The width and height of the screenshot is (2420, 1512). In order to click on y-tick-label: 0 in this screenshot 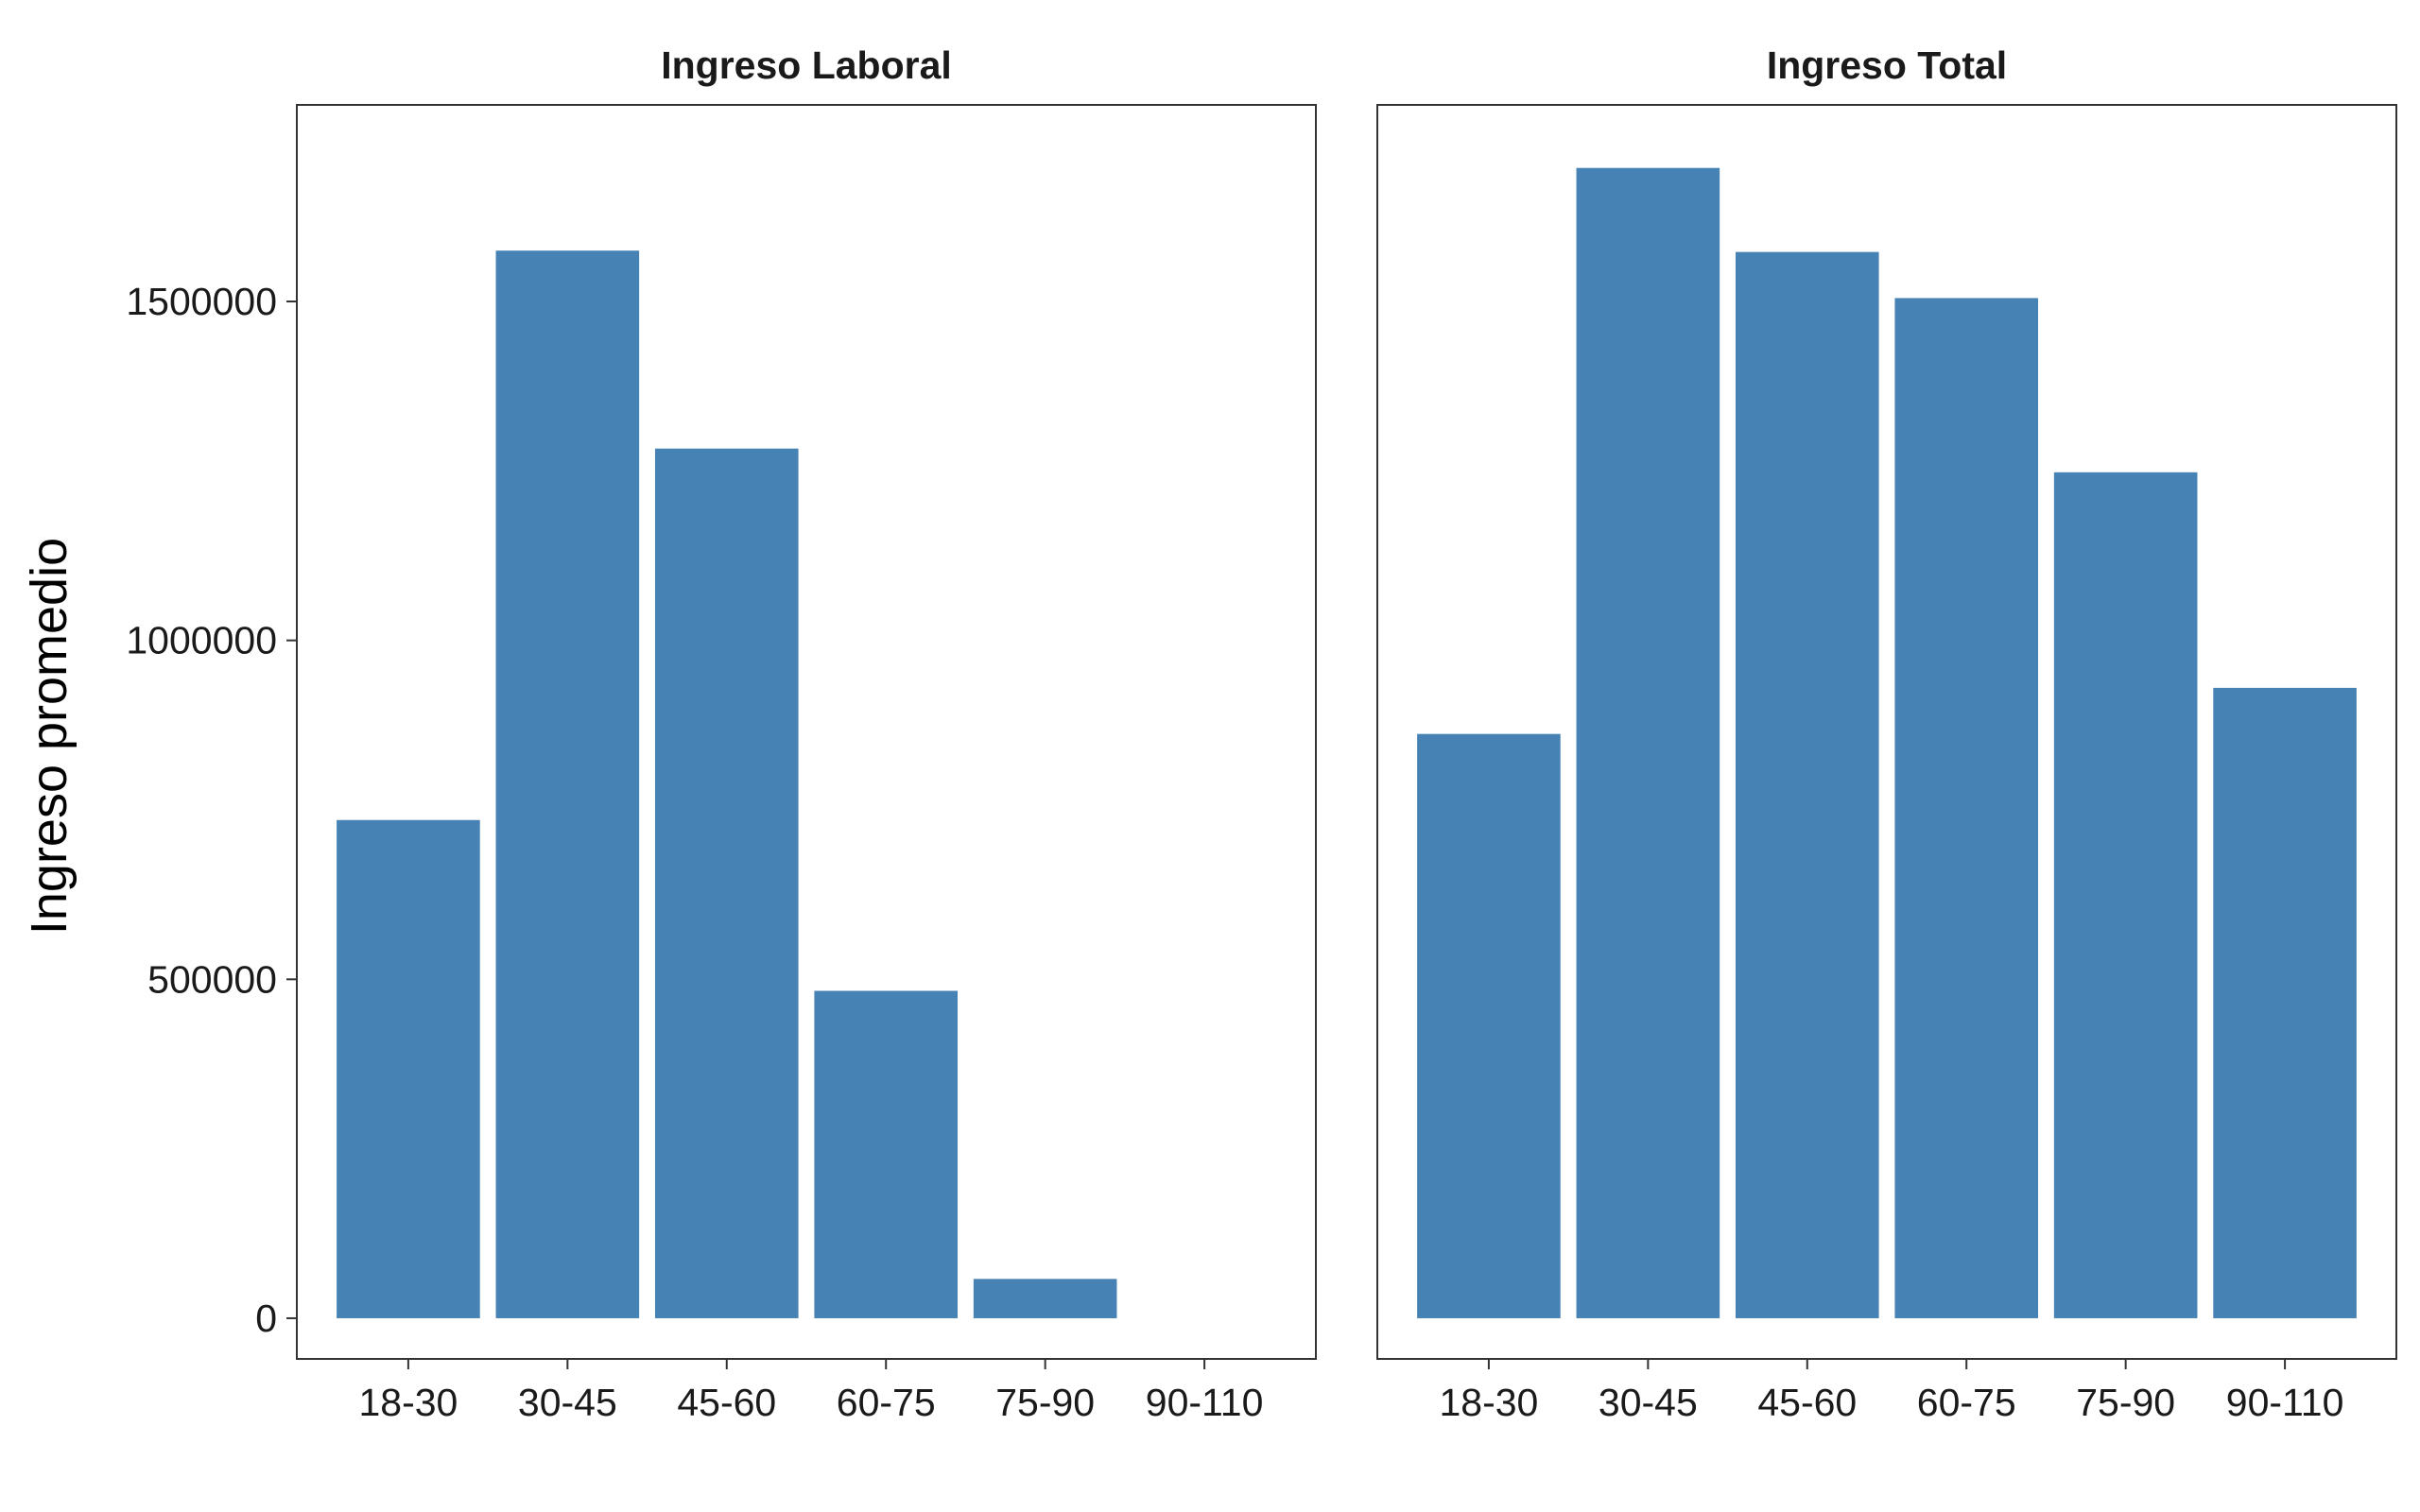, I will do `click(266, 1318)`.